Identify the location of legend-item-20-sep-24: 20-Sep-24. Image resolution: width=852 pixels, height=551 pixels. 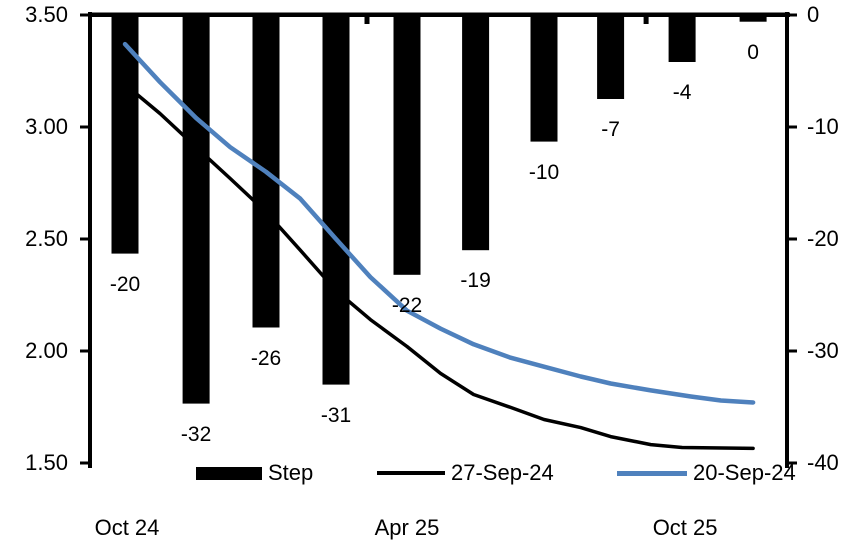
(706, 473).